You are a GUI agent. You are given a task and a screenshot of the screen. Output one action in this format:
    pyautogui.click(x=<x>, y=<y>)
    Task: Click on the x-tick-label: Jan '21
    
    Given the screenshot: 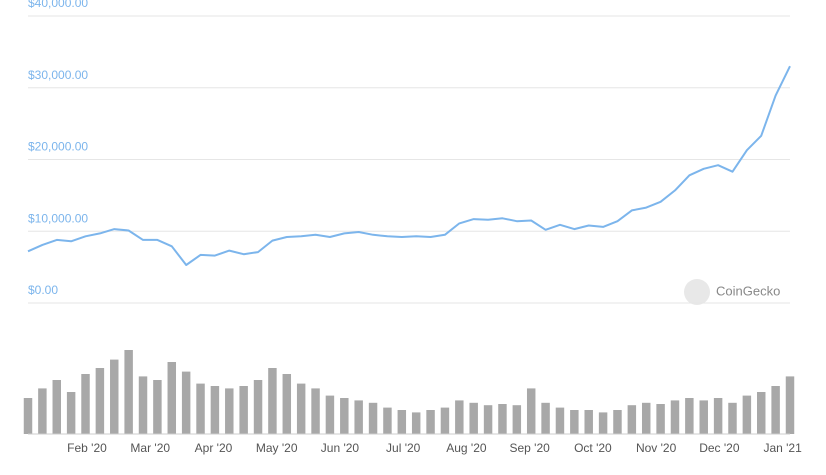 What is the action you would take?
    pyautogui.click(x=782, y=448)
    